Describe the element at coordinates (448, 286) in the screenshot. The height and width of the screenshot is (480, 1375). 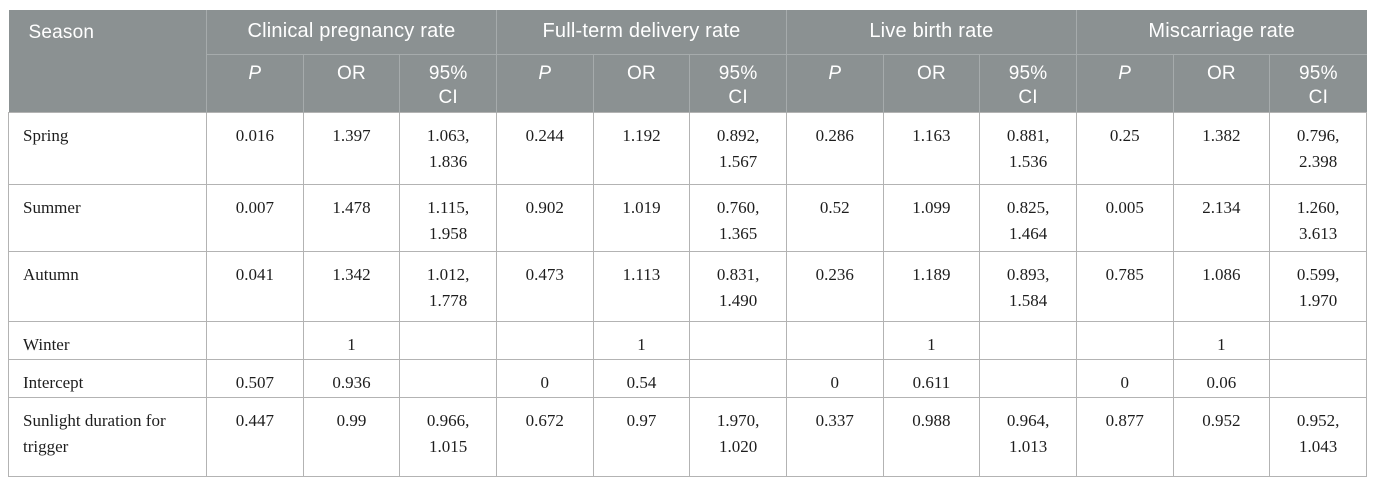
I see `table-cell: 1.012, 1.778` at that location.